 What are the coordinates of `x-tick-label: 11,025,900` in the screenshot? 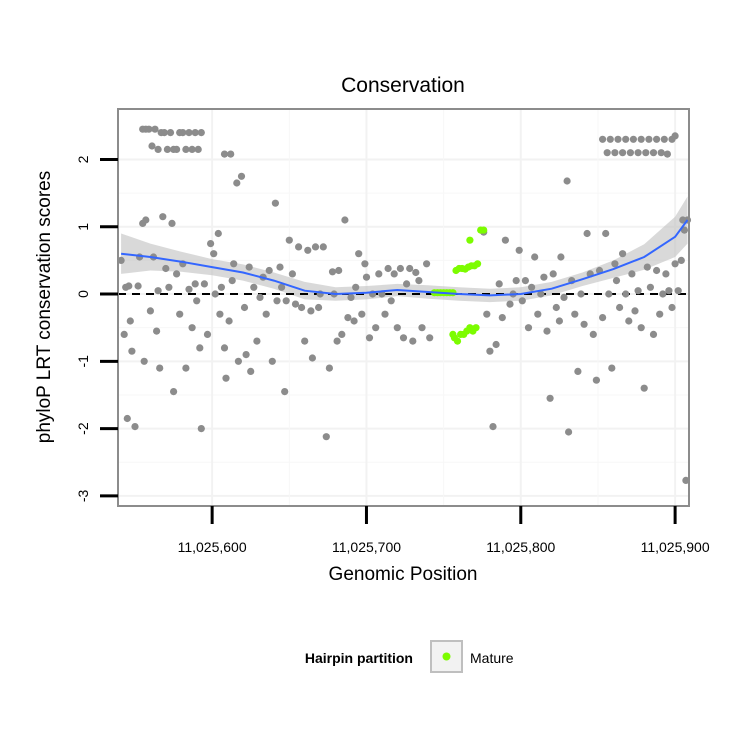 It's located at (675, 547).